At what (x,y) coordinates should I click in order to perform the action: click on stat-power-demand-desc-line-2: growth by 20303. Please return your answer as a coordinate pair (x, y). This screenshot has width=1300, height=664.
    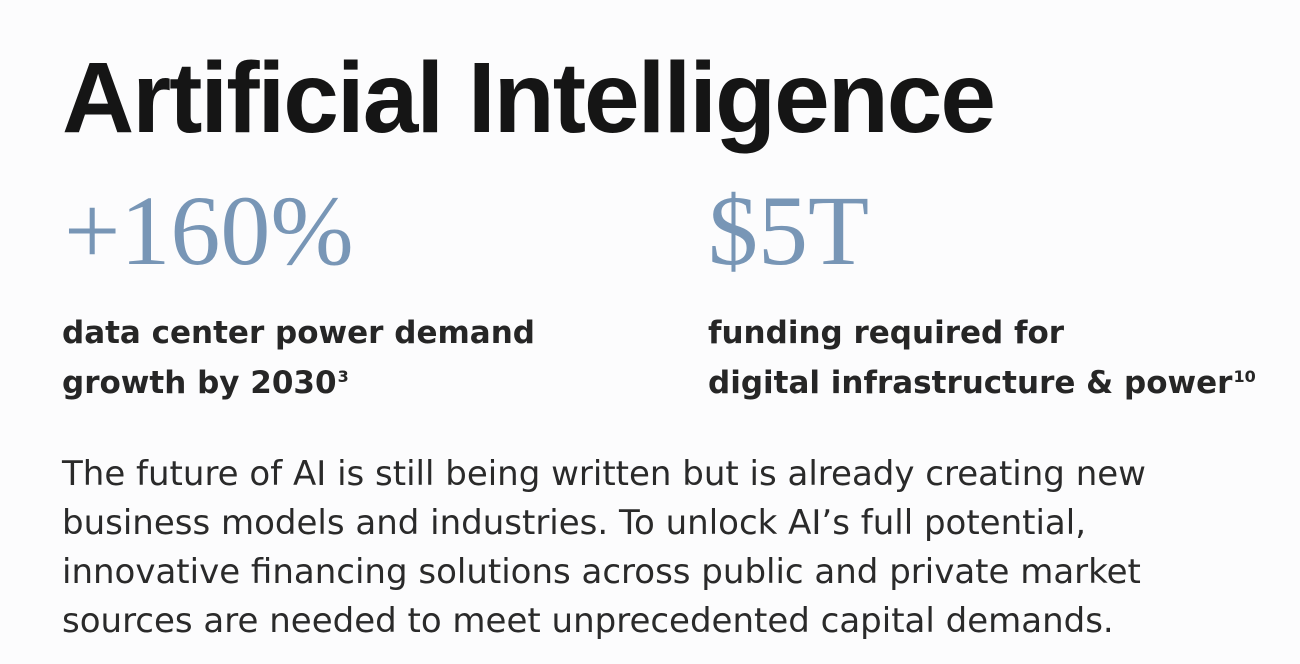
    Looking at the image, I should click on (298, 383).